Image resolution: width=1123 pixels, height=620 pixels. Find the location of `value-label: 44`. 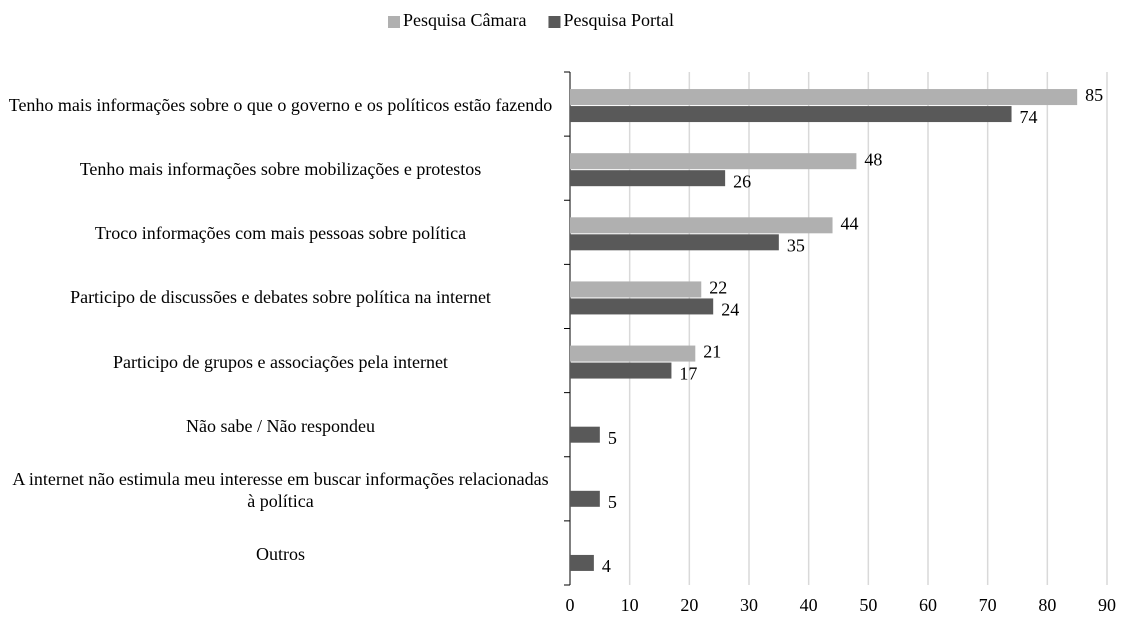

value-label: 44 is located at coordinates (850, 223).